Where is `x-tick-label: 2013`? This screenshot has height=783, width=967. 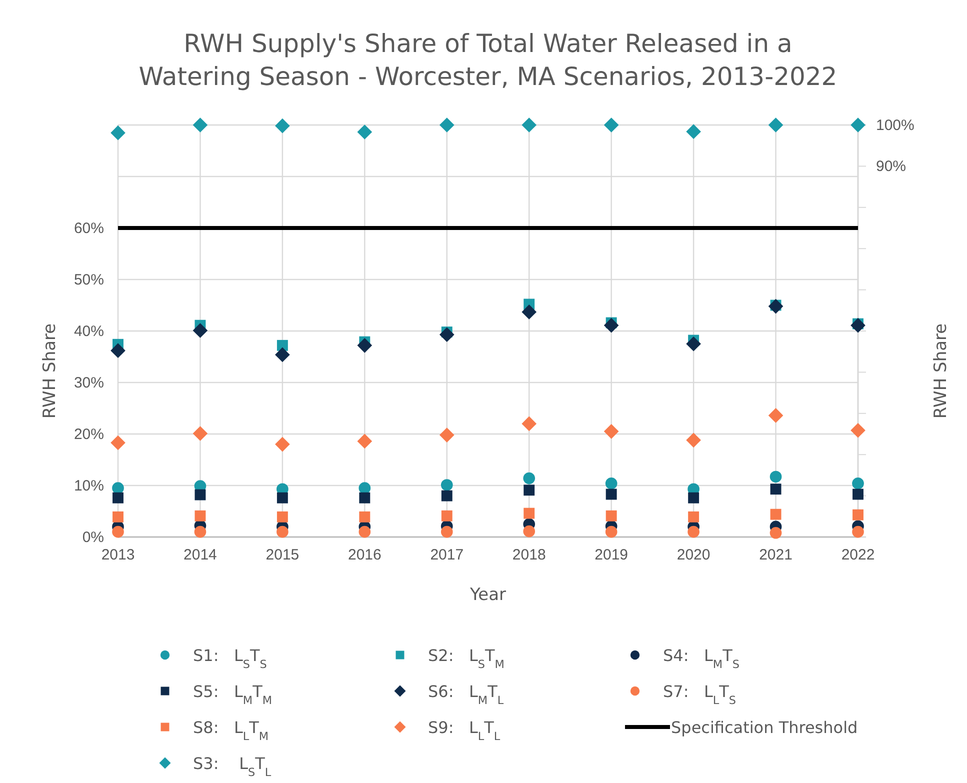
x-tick-label: 2013 is located at coordinates (118, 555).